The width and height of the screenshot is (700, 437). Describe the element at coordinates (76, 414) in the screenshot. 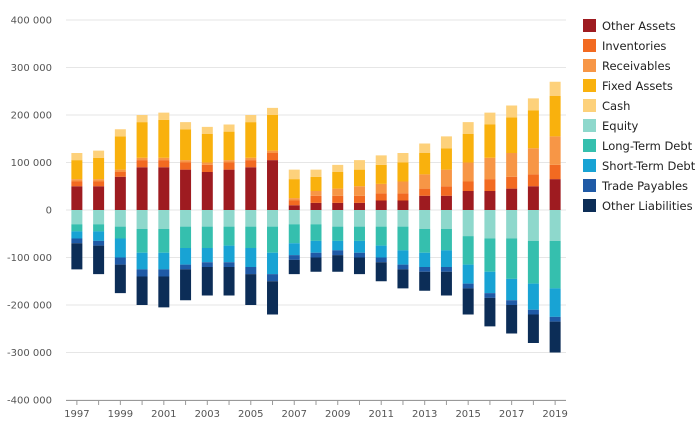

I see `x-tick-label: 1997` at that location.